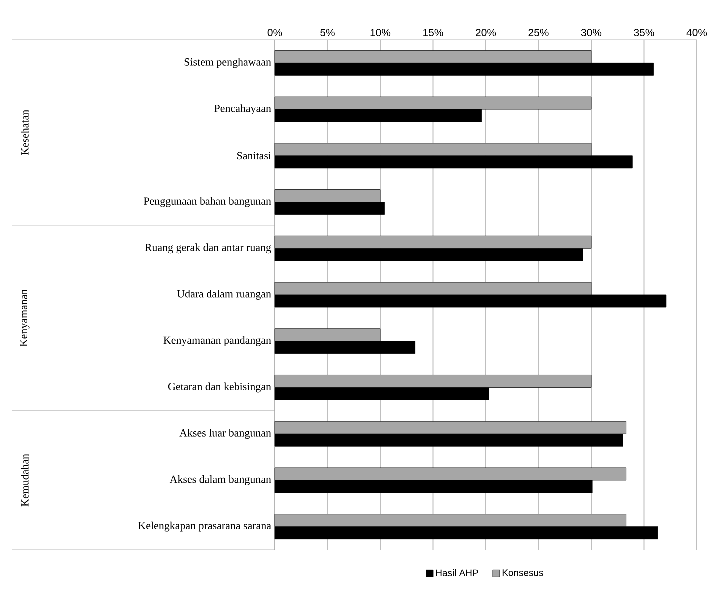 The height and width of the screenshot is (590, 713). Describe the element at coordinates (538, 32) in the screenshot. I see `x-tick-label: 25%` at that location.